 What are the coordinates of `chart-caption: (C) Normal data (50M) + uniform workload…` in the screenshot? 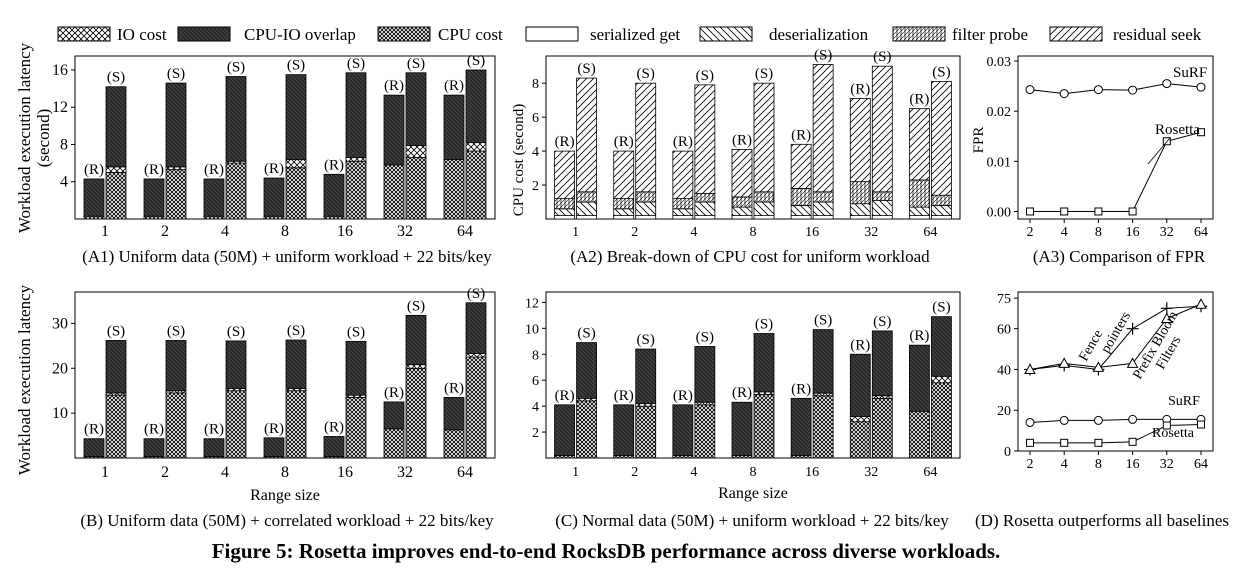 It's located at (752, 520).